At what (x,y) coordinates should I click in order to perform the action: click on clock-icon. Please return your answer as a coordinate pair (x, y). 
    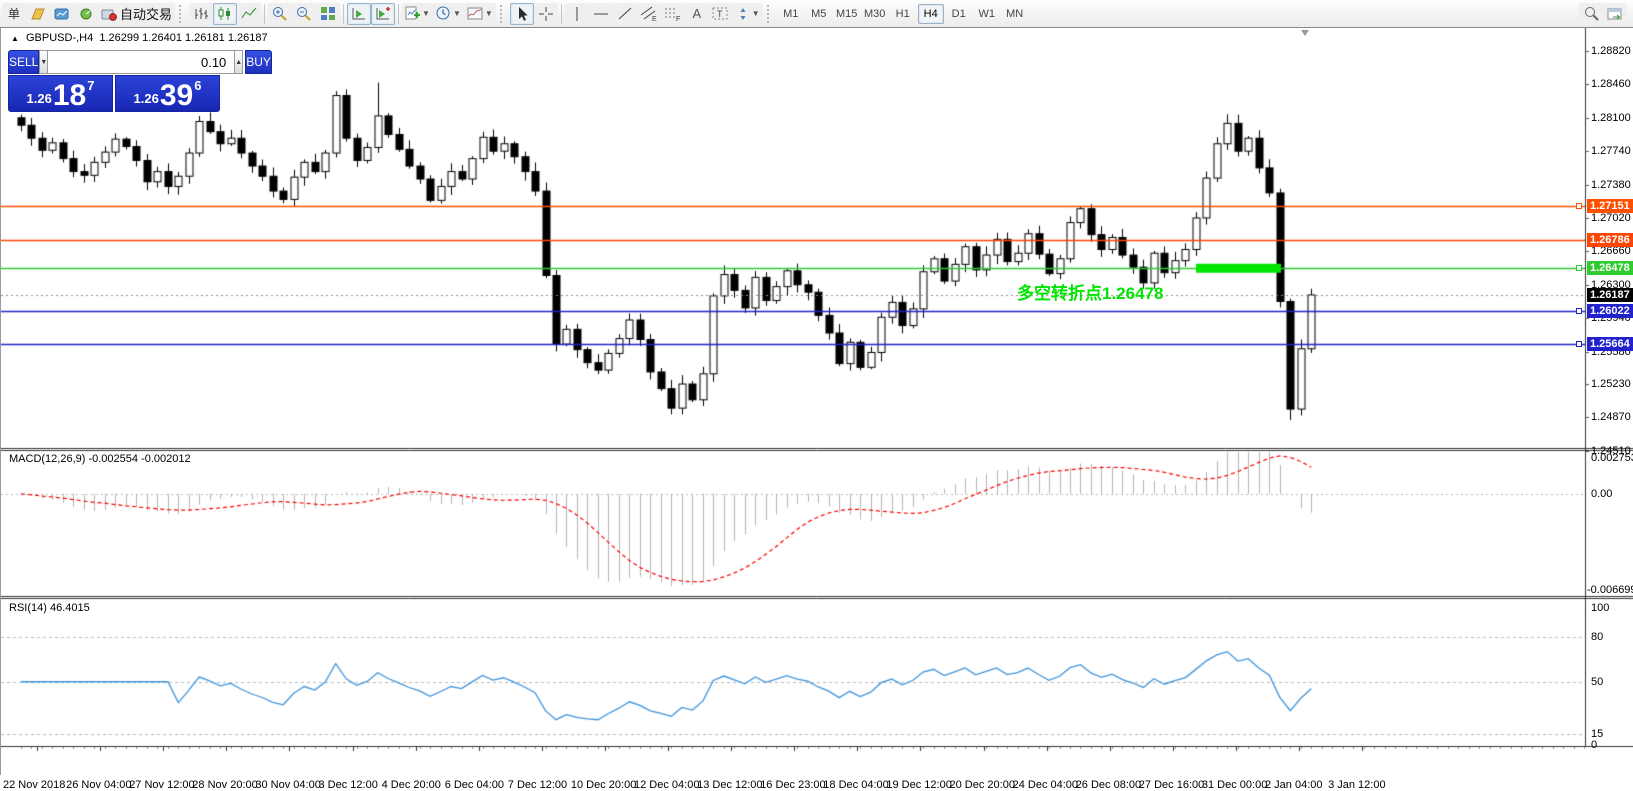
    Looking at the image, I should click on (443, 13).